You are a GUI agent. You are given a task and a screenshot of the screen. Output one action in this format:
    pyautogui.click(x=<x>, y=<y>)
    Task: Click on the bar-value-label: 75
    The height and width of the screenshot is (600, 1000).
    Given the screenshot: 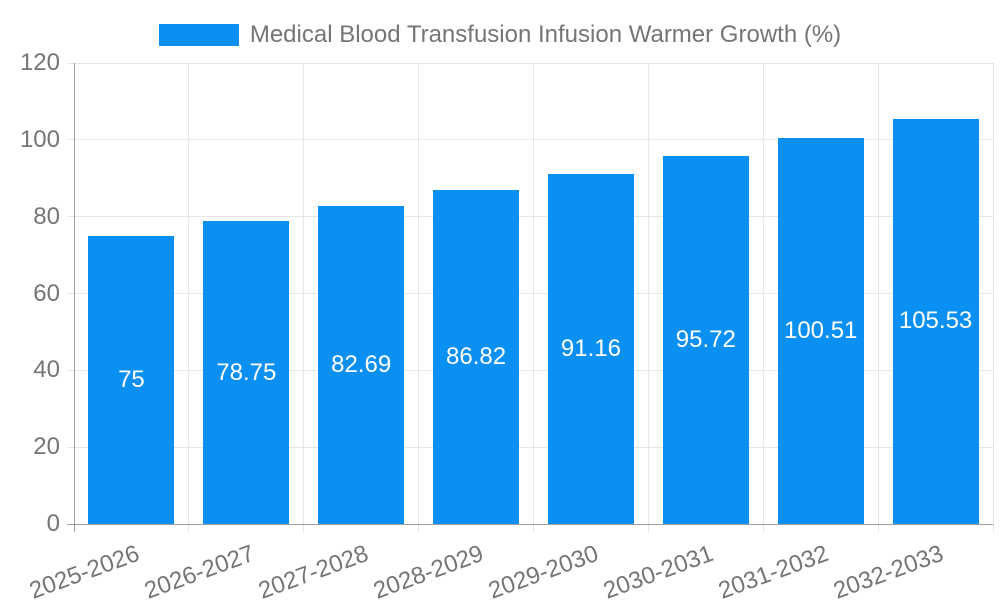 What is the action you would take?
    pyautogui.click(x=131, y=379)
    